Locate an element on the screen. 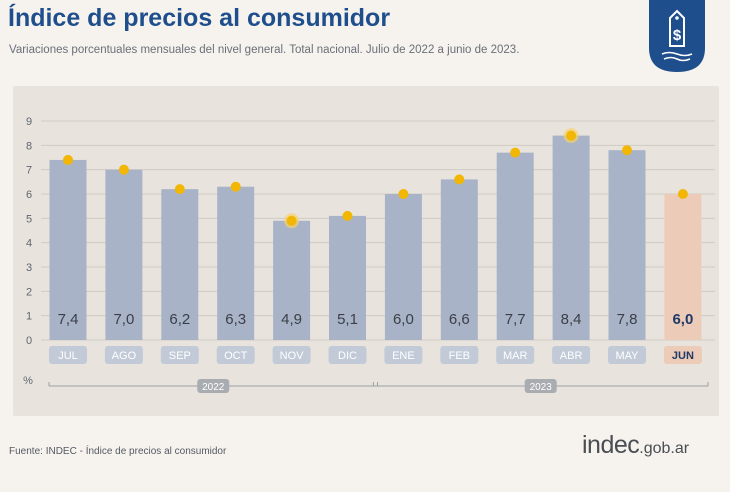 The width and height of the screenshot is (730, 492). category-label: JUL is located at coordinates (68, 356).